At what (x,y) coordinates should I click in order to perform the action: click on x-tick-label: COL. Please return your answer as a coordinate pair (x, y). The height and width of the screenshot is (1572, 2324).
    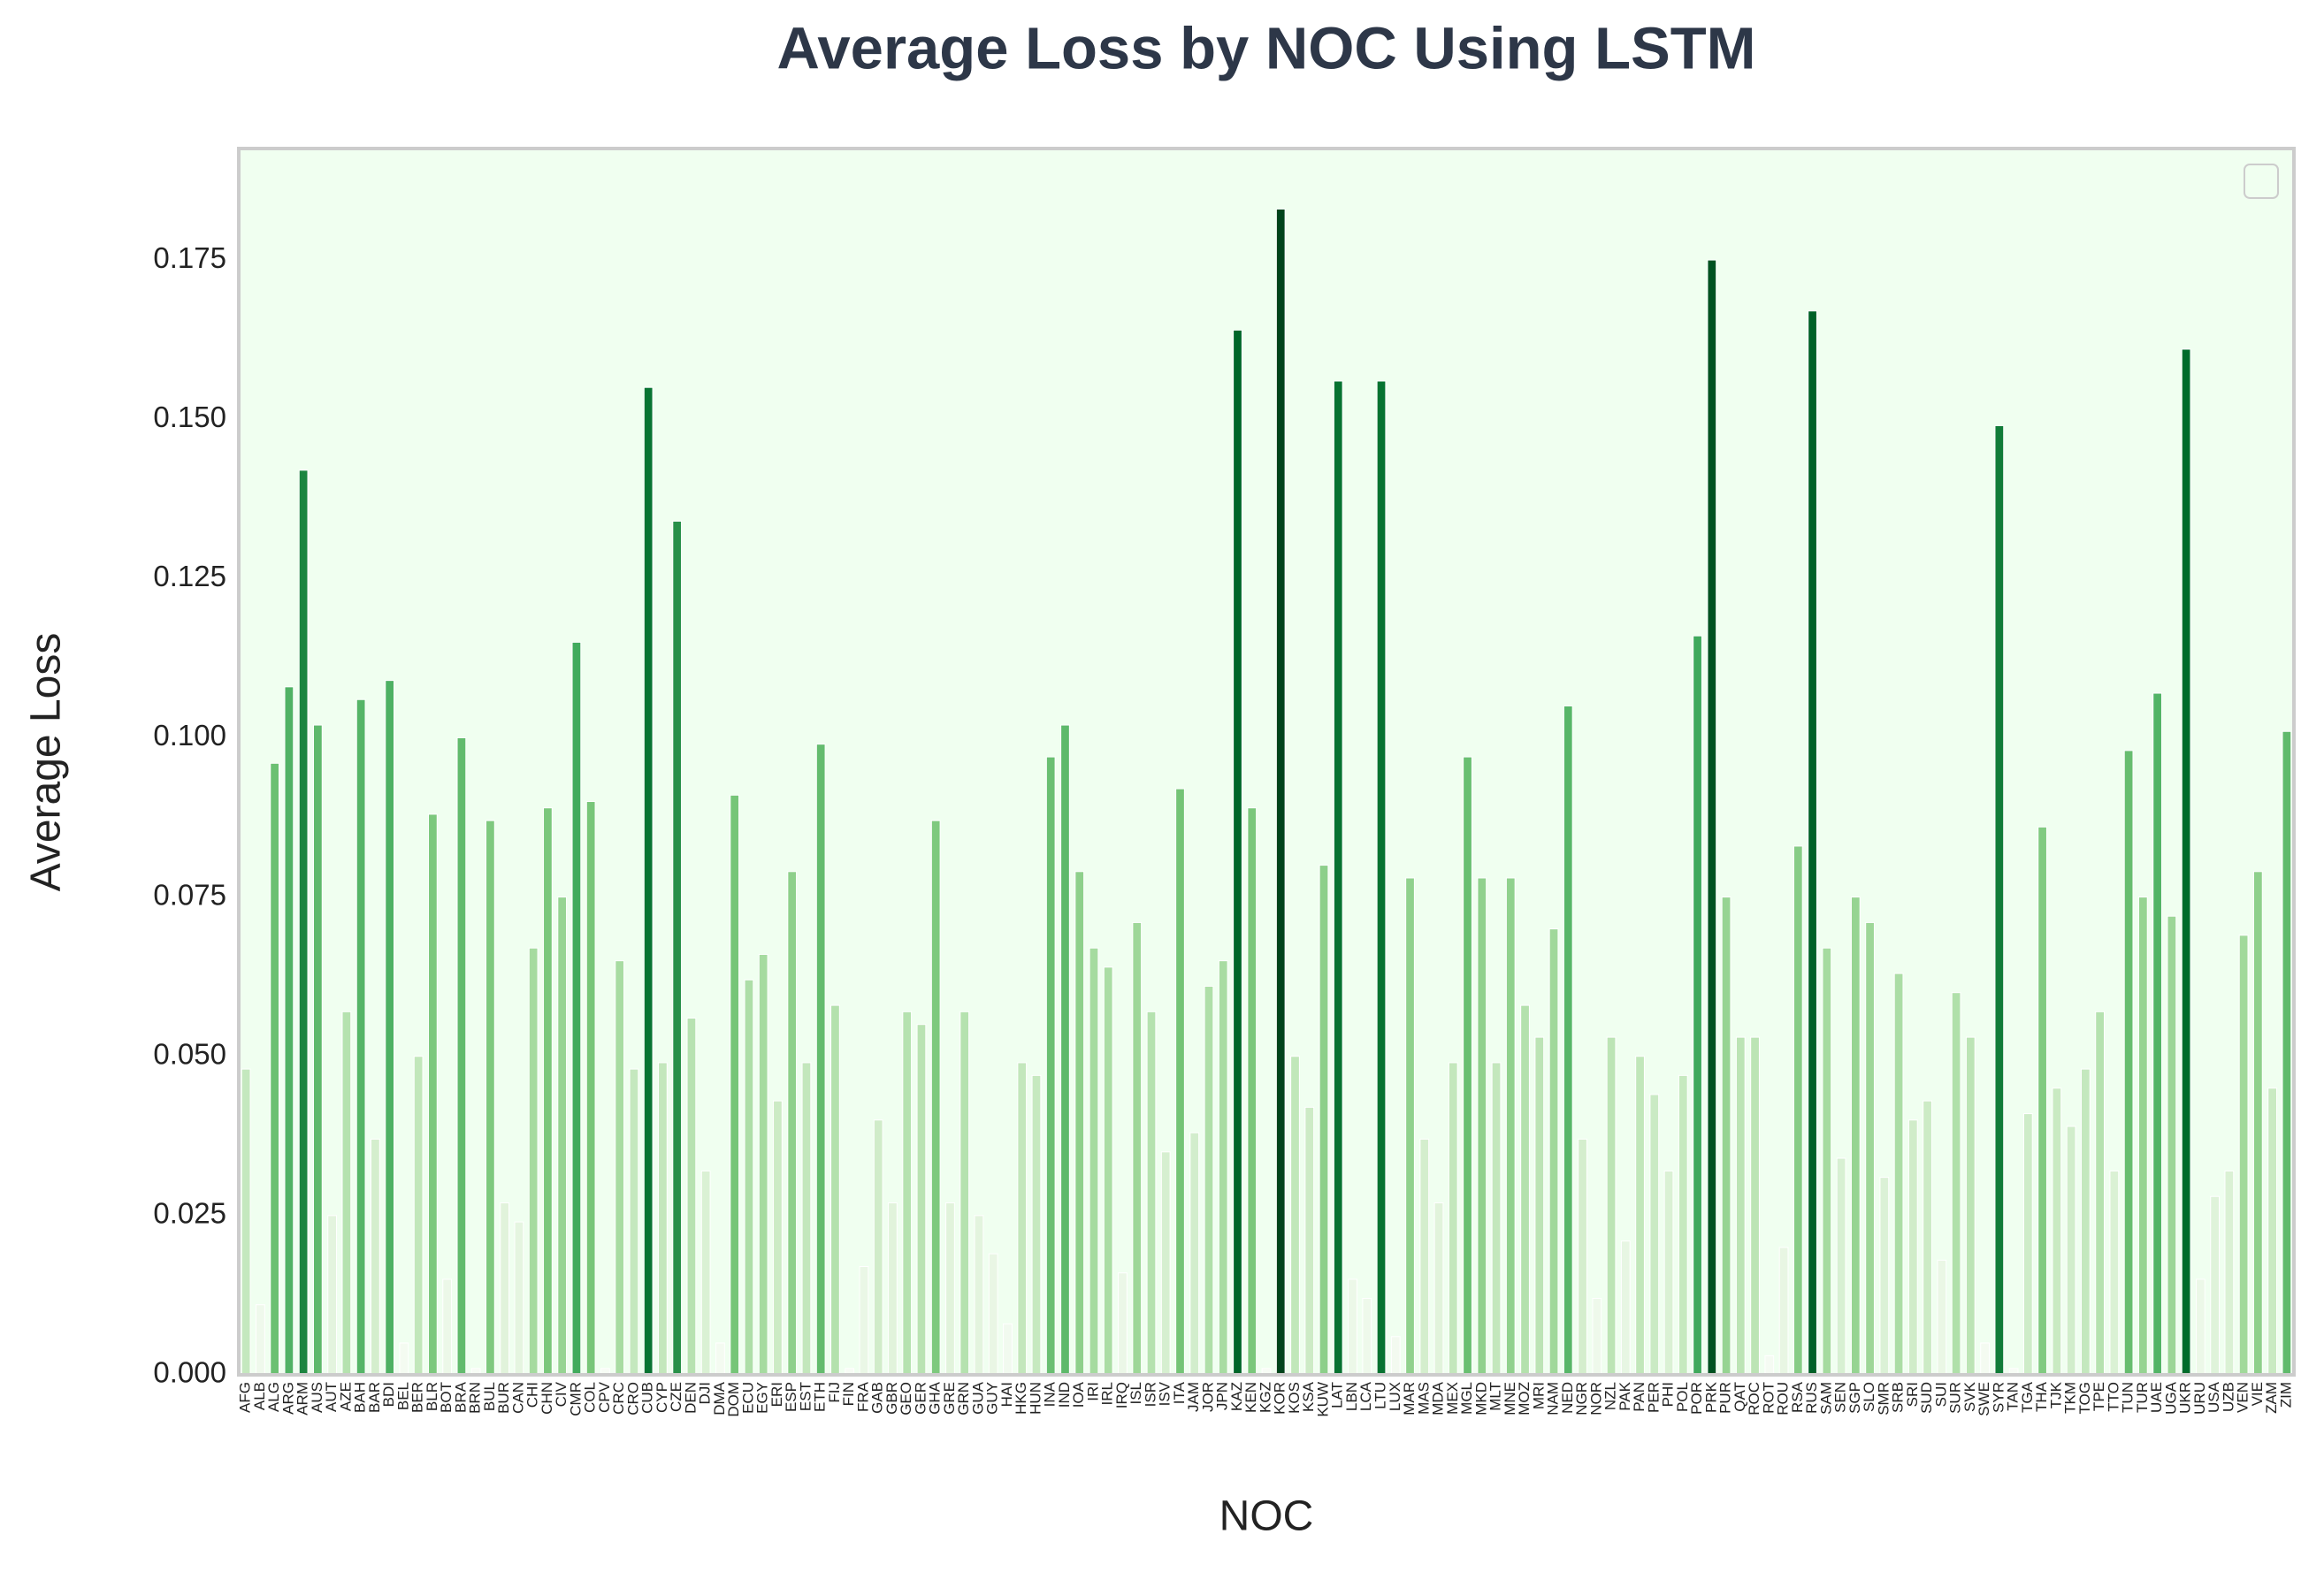
    Looking at the image, I should click on (590, 1398).